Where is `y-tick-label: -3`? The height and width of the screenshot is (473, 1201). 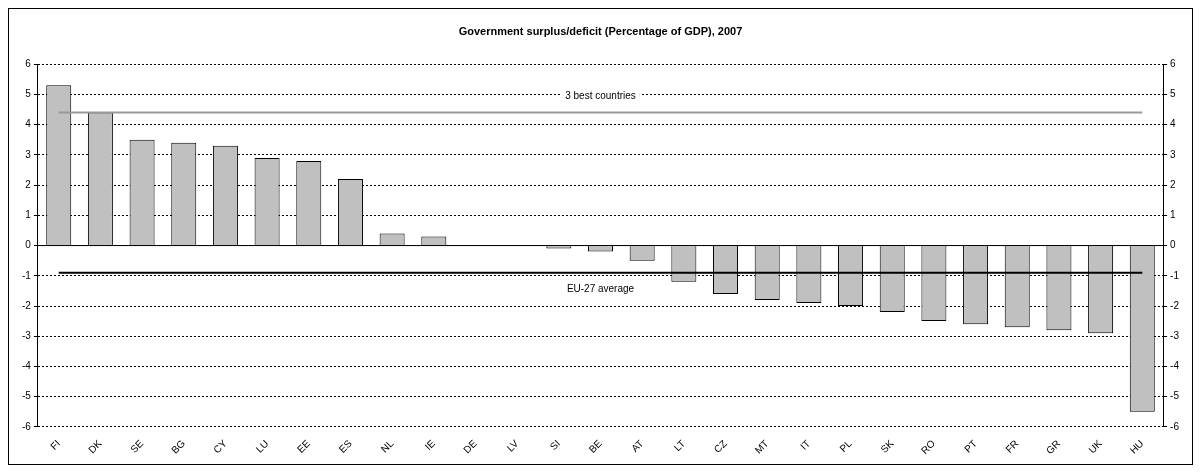 y-tick-label: -3 is located at coordinates (26, 335).